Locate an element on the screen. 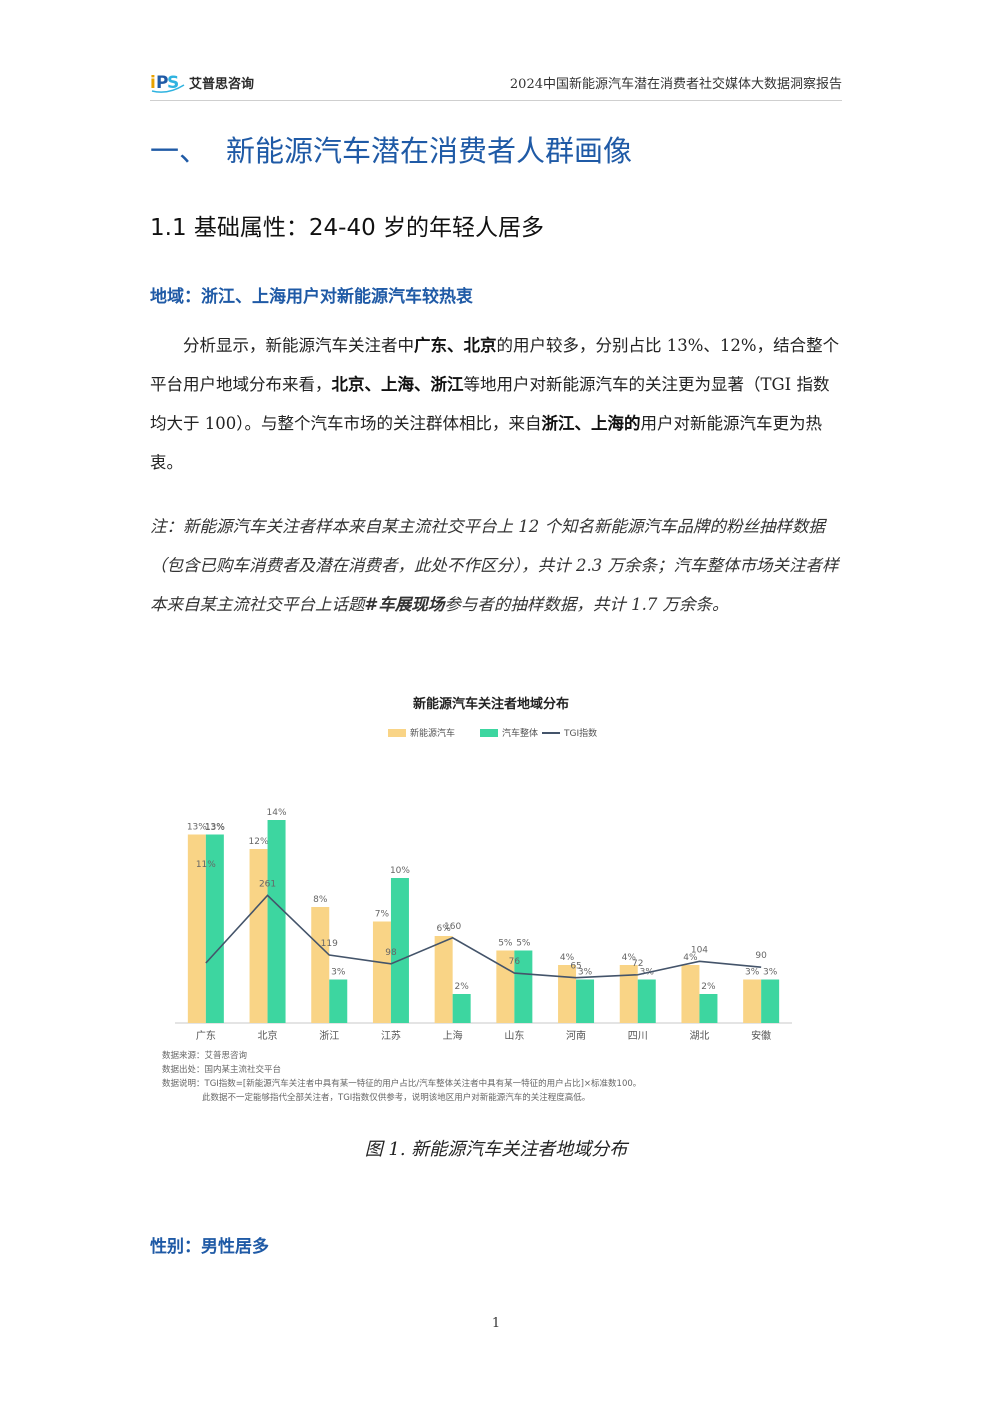  x-tick-label: 四川 is located at coordinates (638, 1036).